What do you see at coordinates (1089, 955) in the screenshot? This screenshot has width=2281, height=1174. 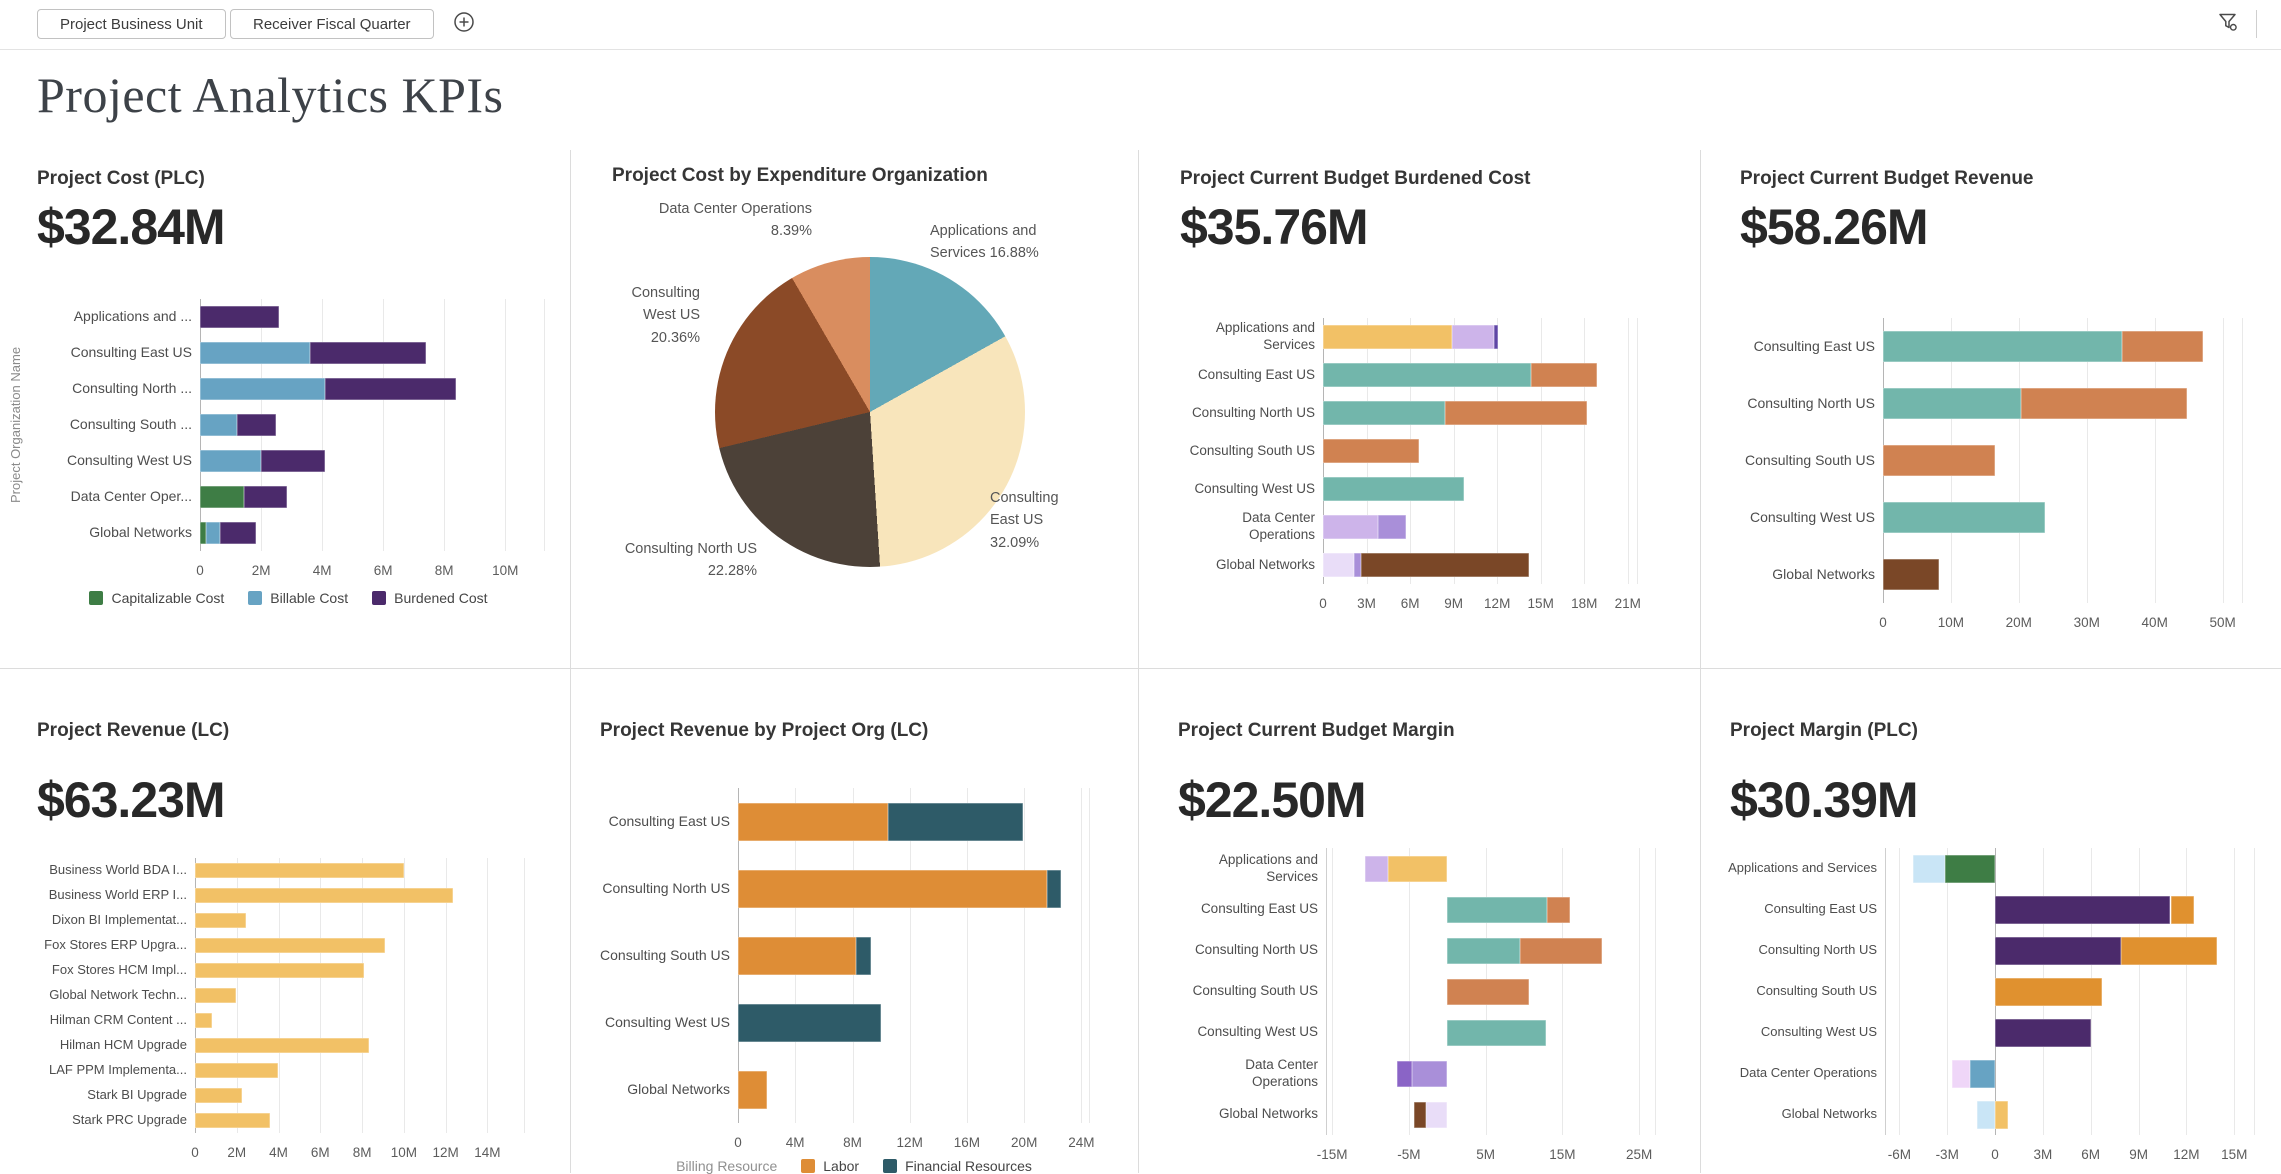 I see `plot-right-edge` at bounding box center [1089, 955].